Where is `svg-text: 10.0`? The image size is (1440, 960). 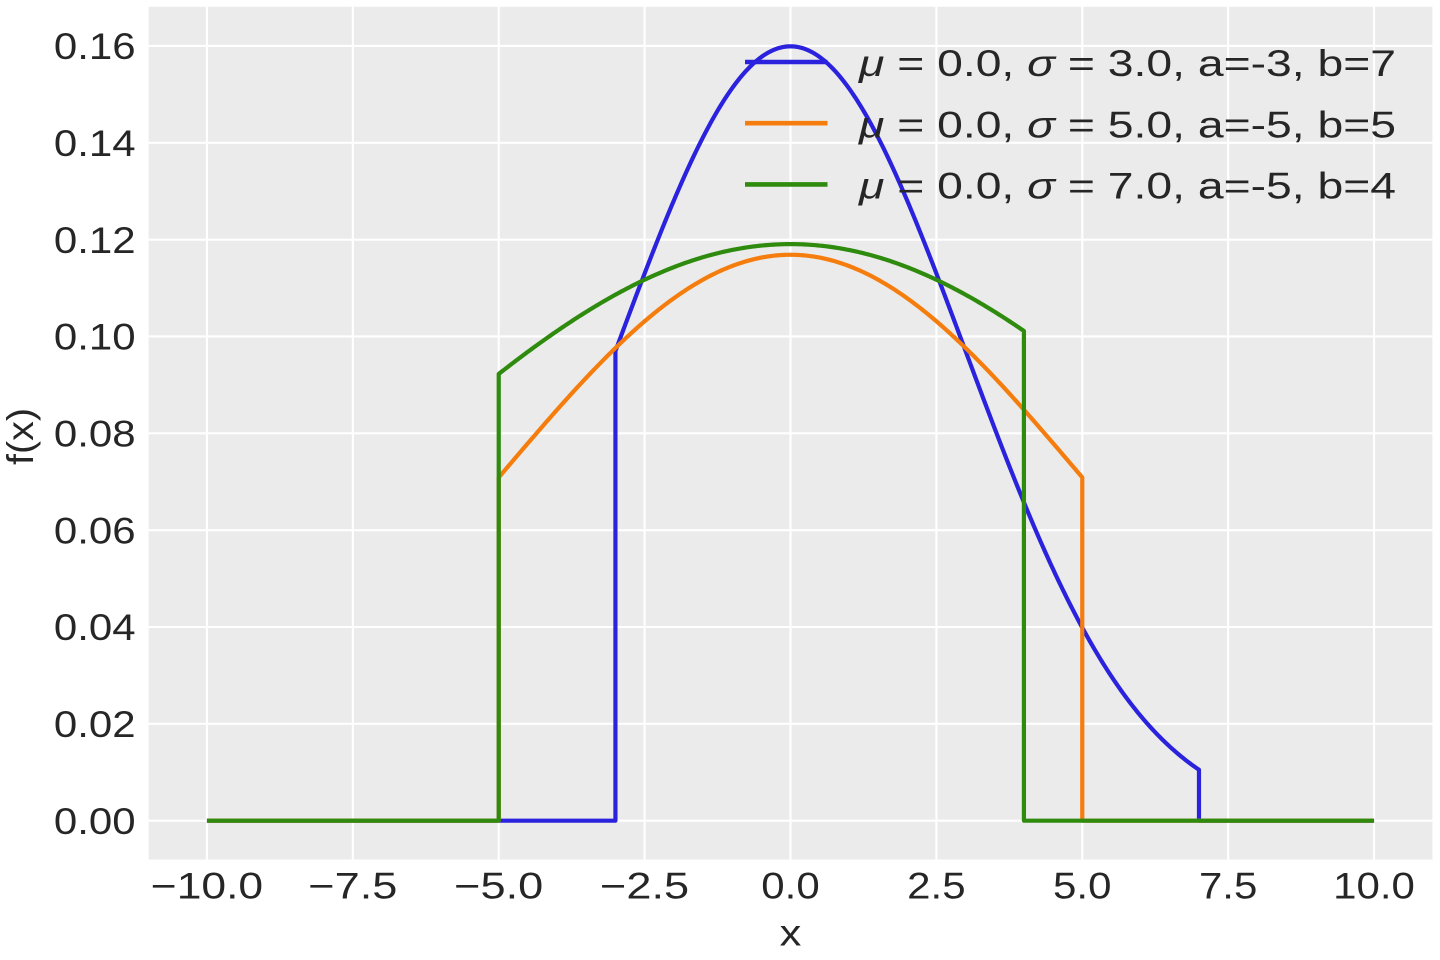 svg-text: 10.0 is located at coordinates (1374, 886).